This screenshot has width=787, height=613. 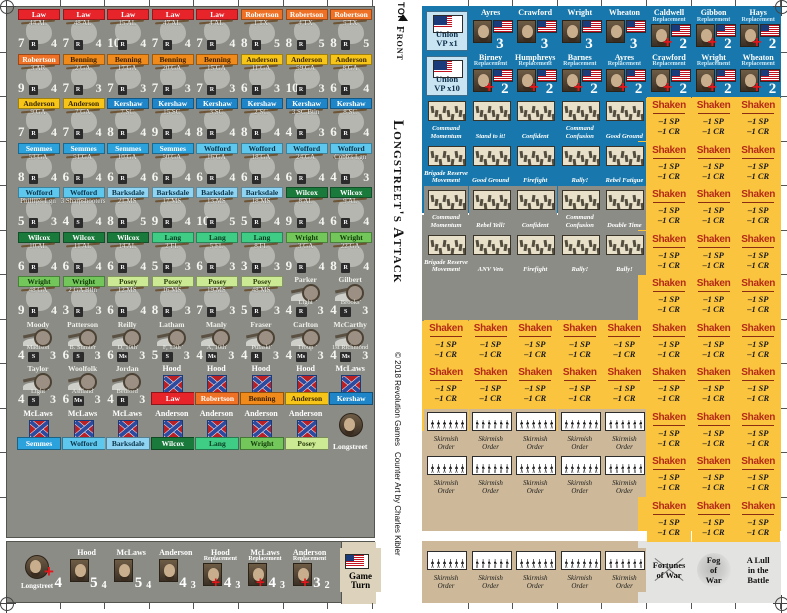 What do you see at coordinates (624, 119) in the screenshot?
I see `event-counter: Good Ground` at bounding box center [624, 119].